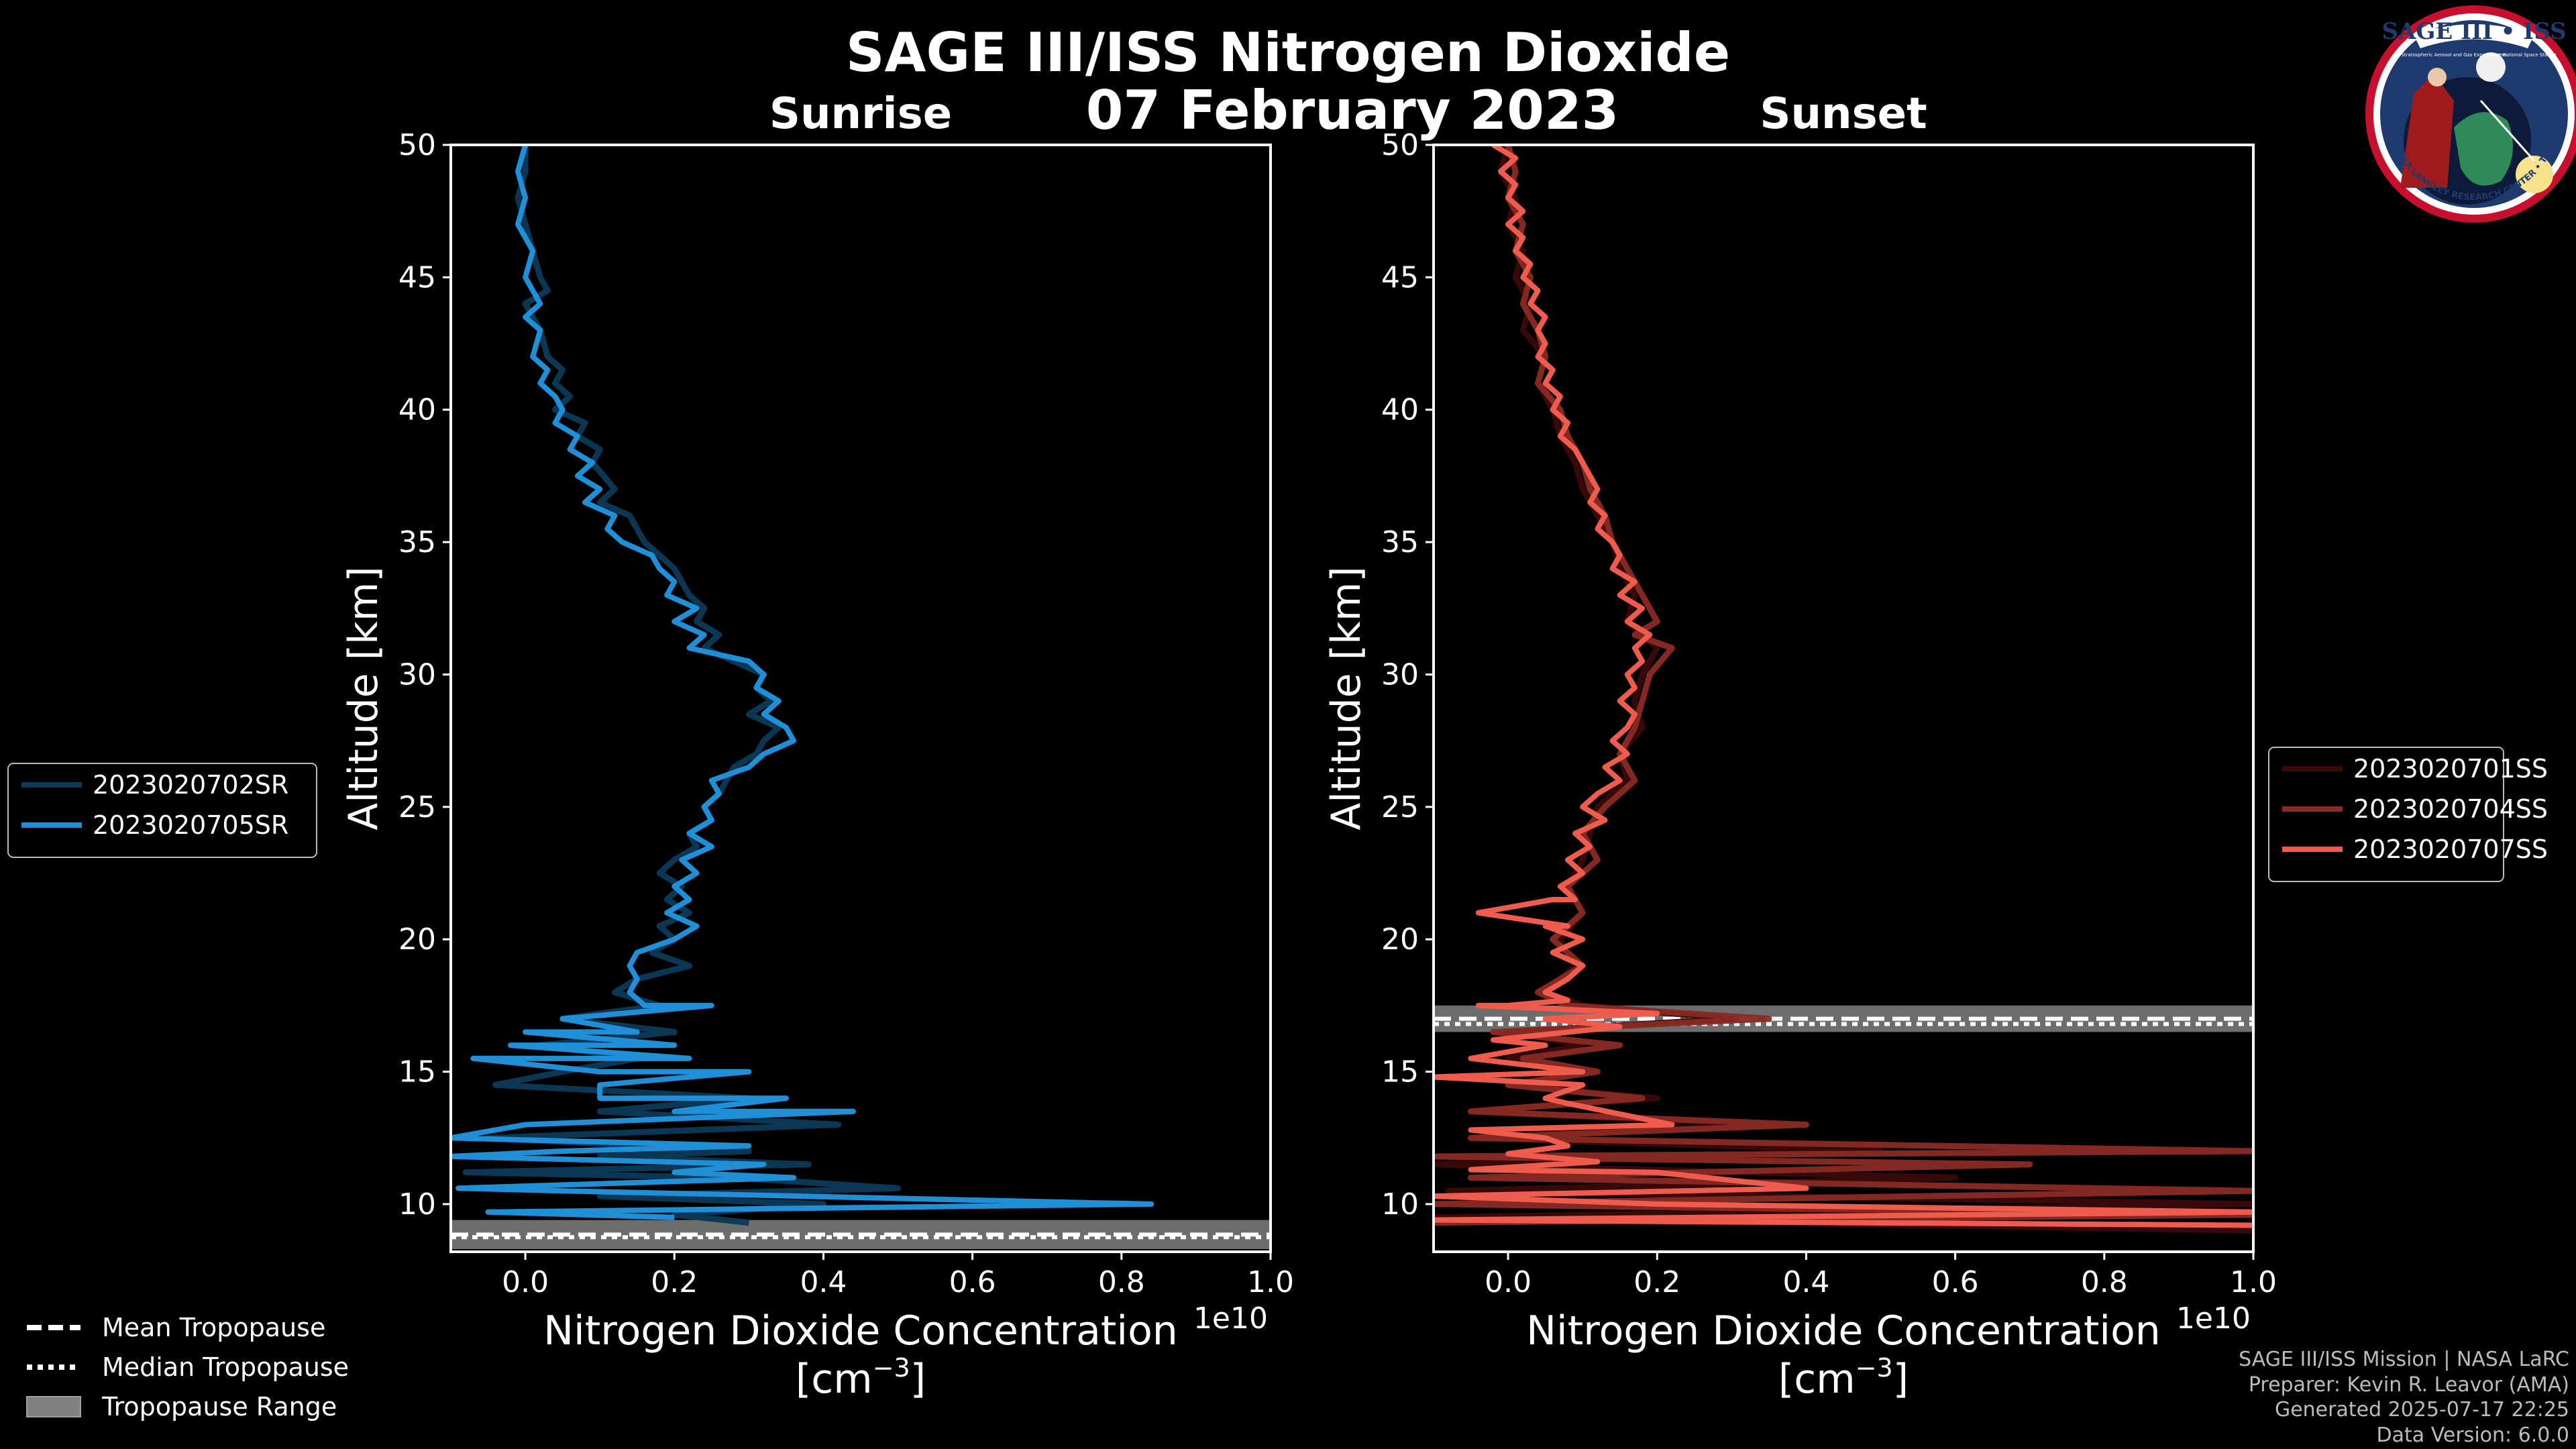  What do you see at coordinates (1656, 1282) in the screenshot?
I see `sunset-x-tick-label: 0.2` at bounding box center [1656, 1282].